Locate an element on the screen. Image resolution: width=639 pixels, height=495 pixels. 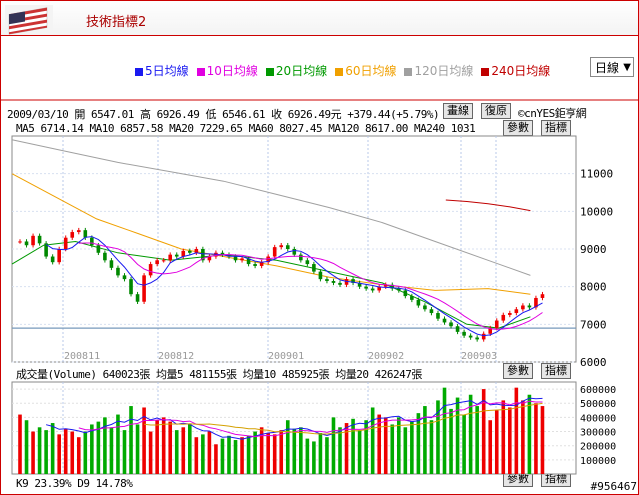
period-select: 日線 ▼ is located at coordinates (612, 67).